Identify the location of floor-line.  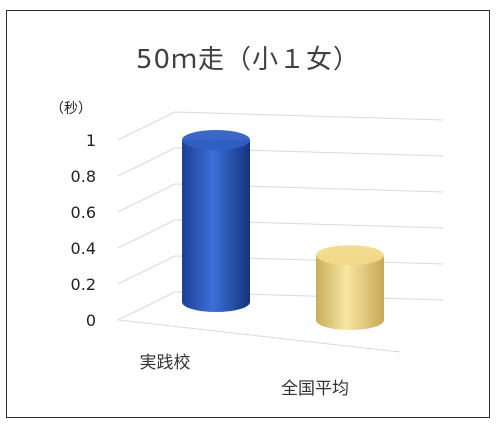
(259, 336).